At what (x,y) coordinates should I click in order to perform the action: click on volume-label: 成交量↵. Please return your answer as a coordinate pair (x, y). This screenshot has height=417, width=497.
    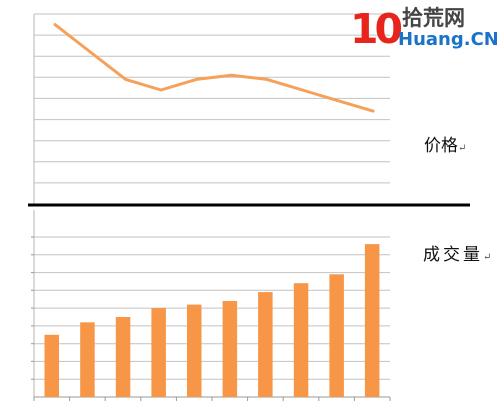
    Looking at the image, I should click on (457, 255).